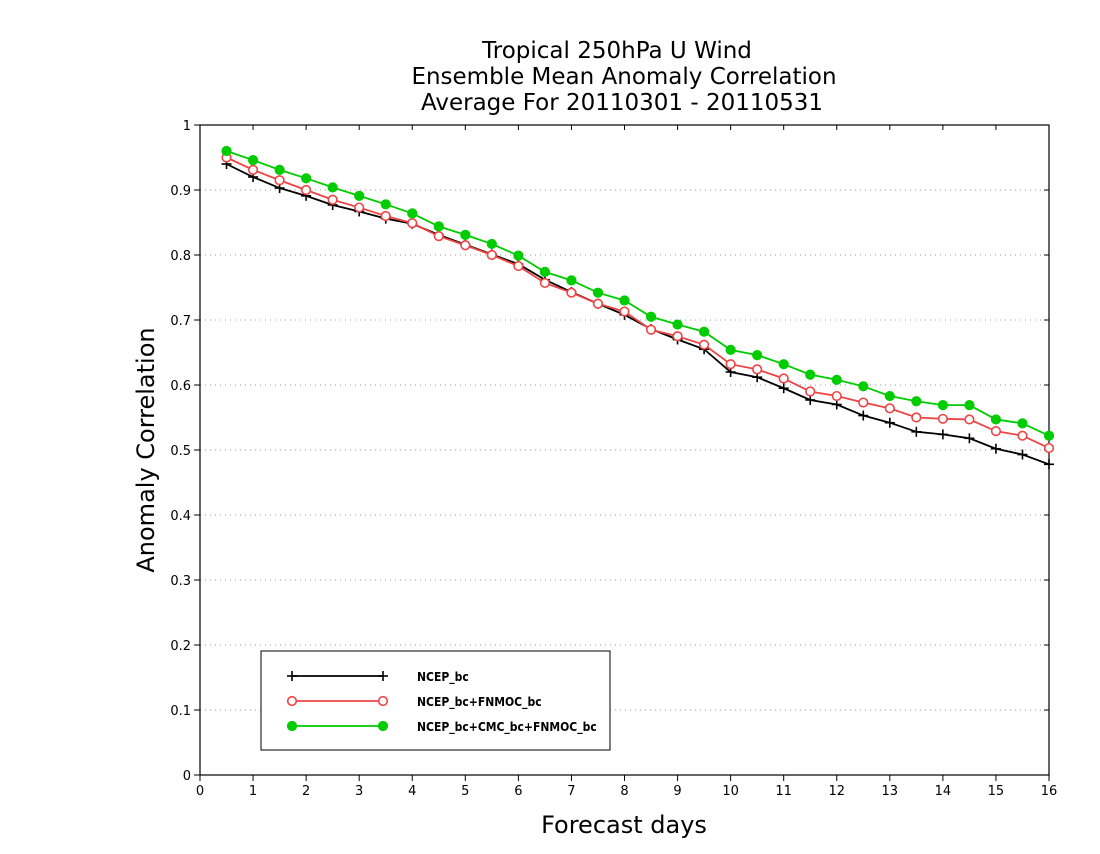 This screenshot has height=854, width=1100. I want to click on y-tick-label: 0.9, so click(180, 191).